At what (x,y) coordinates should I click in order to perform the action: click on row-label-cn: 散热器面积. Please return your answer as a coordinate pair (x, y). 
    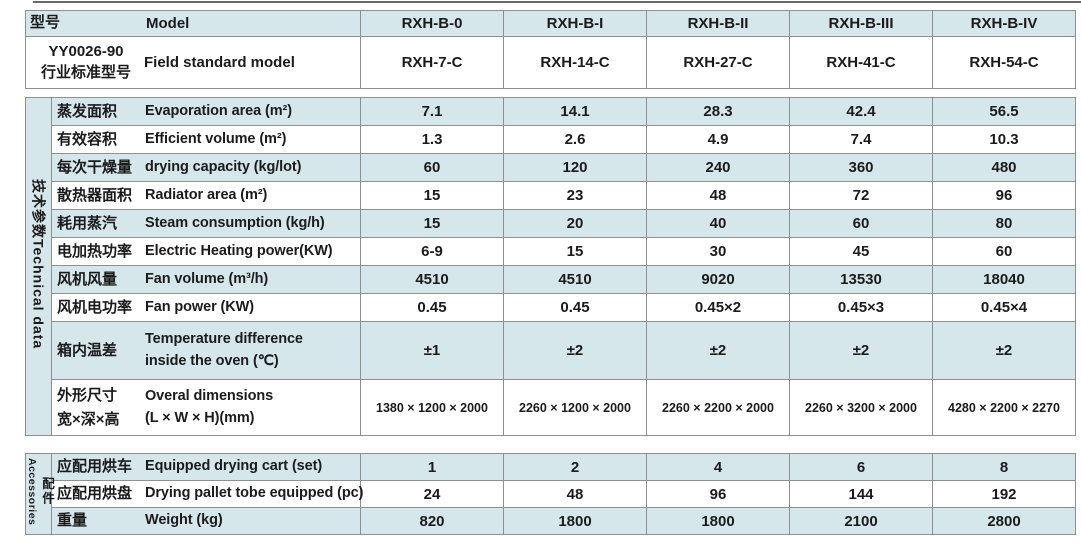
    Looking at the image, I should click on (95, 195).